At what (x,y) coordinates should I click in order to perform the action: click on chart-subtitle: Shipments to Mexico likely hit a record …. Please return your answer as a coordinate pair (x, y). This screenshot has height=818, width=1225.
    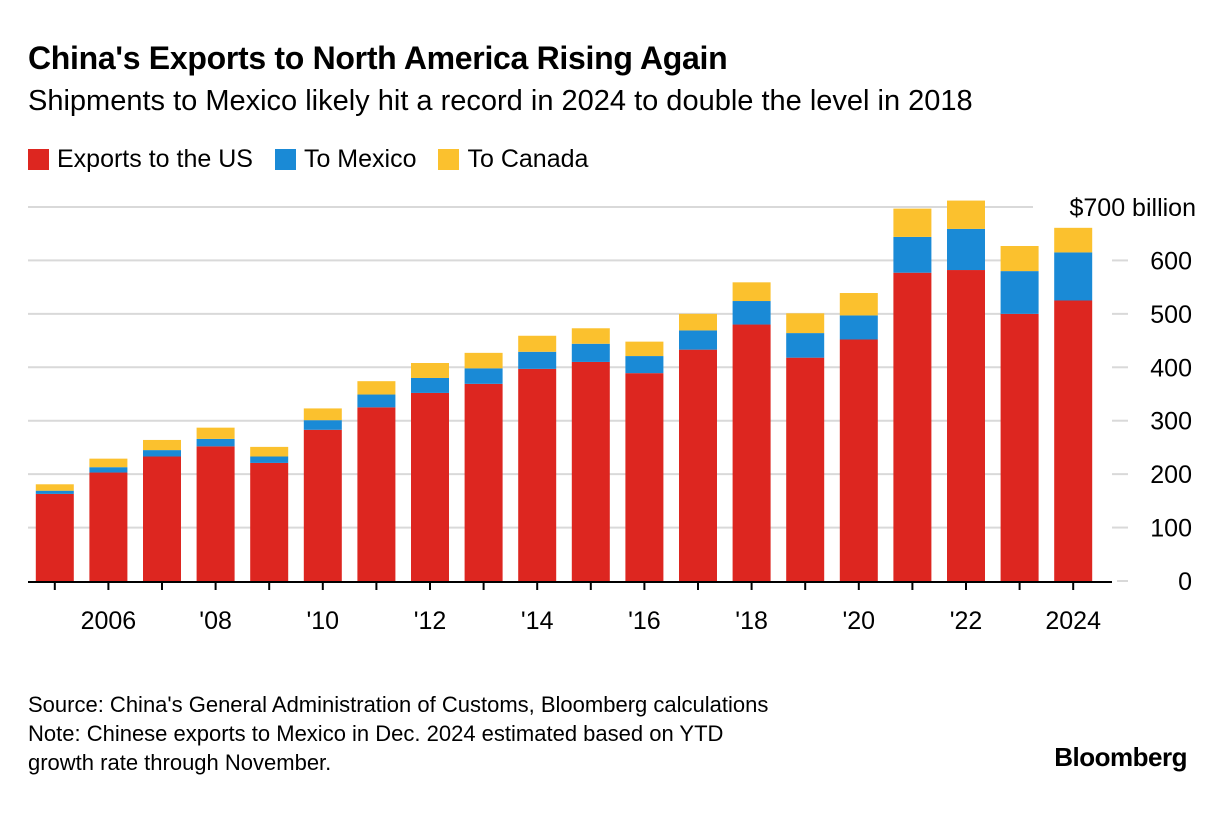
    Looking at the image, I should click on (500, 101).